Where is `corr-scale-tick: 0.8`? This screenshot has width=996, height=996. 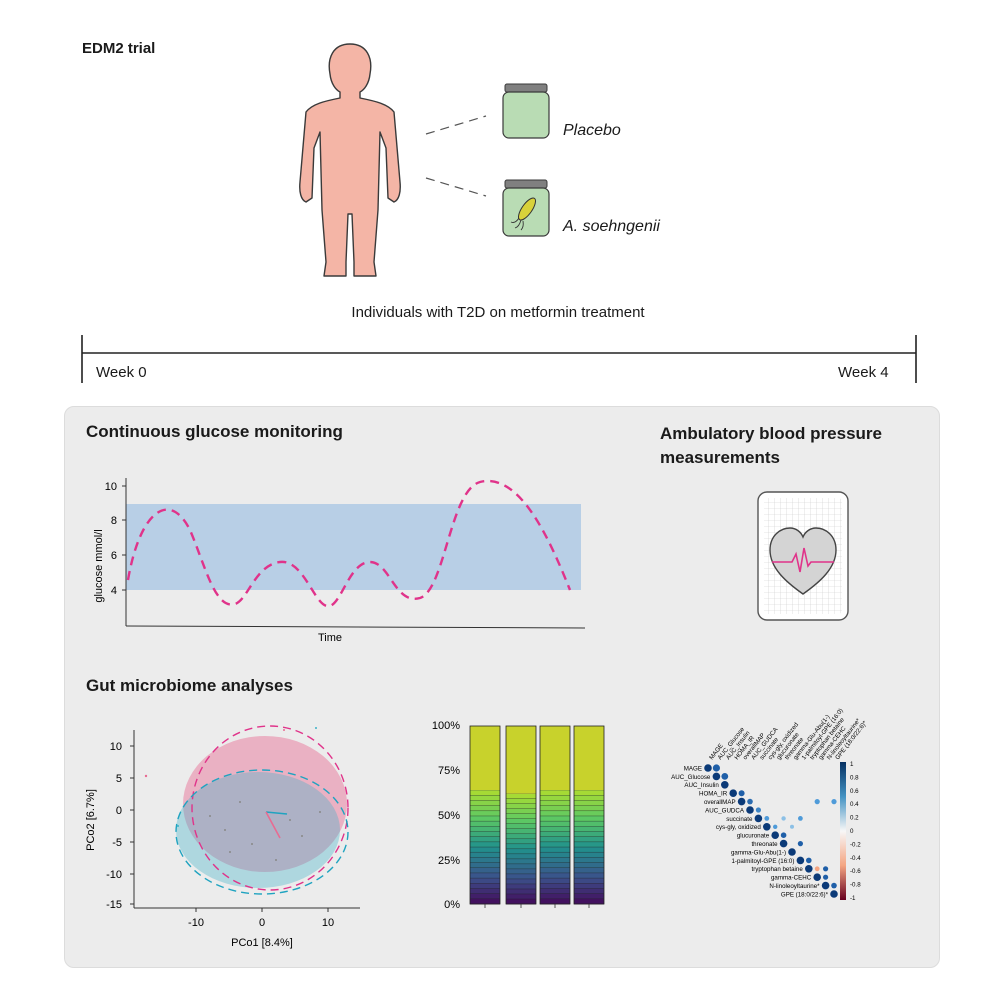
corr-scale-tick: 0.8 is located at coordinates (854, 777).